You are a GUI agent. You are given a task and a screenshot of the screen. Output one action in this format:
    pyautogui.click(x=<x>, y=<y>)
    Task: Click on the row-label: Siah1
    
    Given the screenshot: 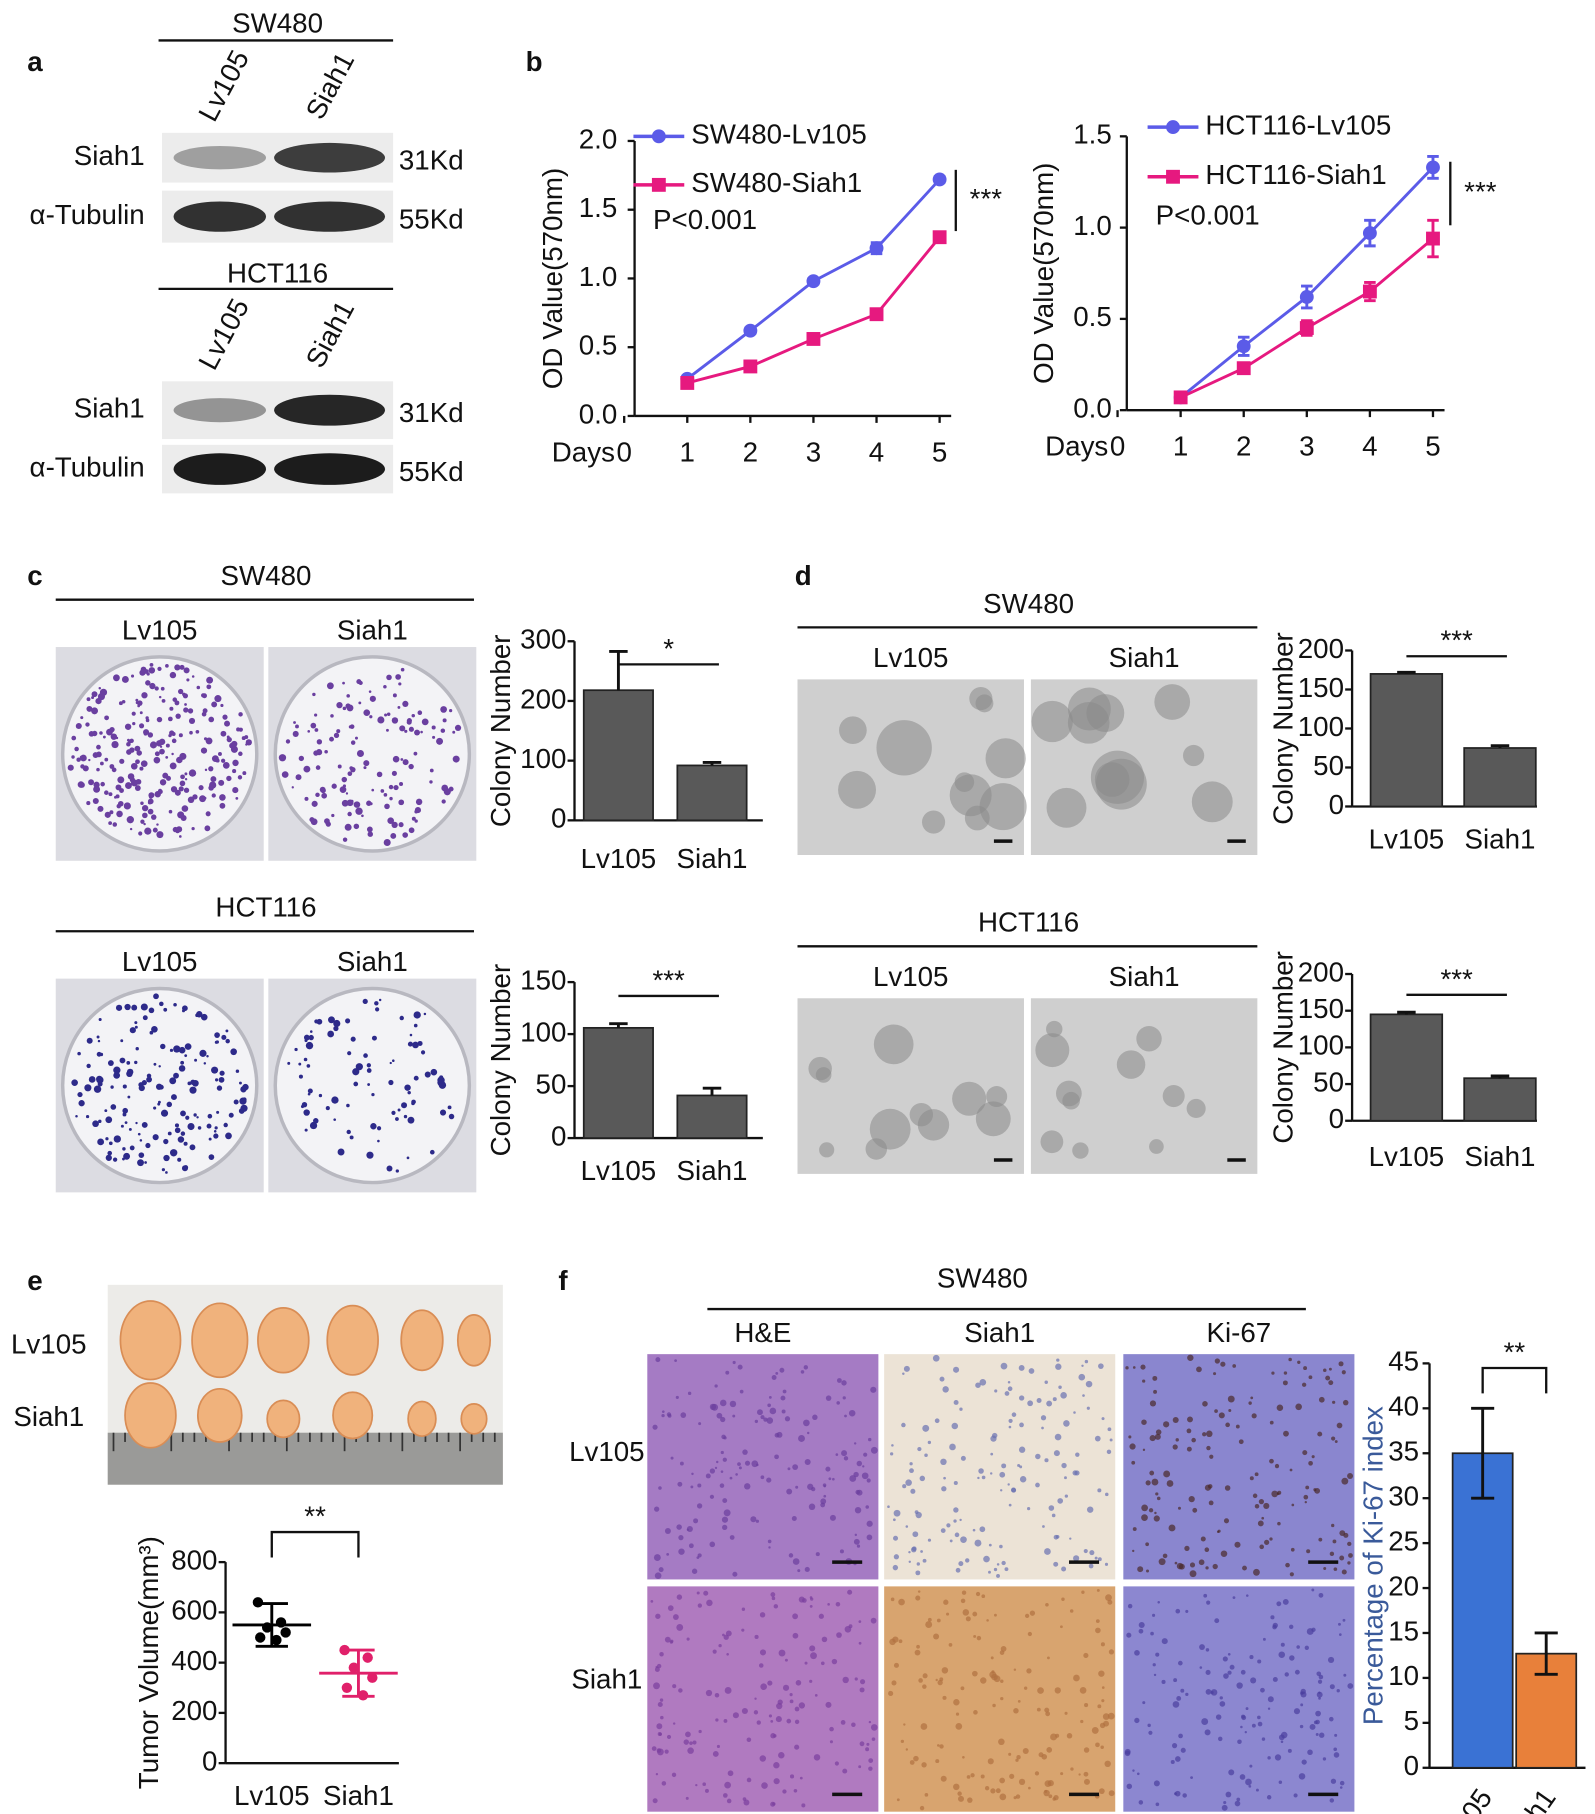 What is the action you would take?
    pyautogui.click(x=48, y=1416)
    